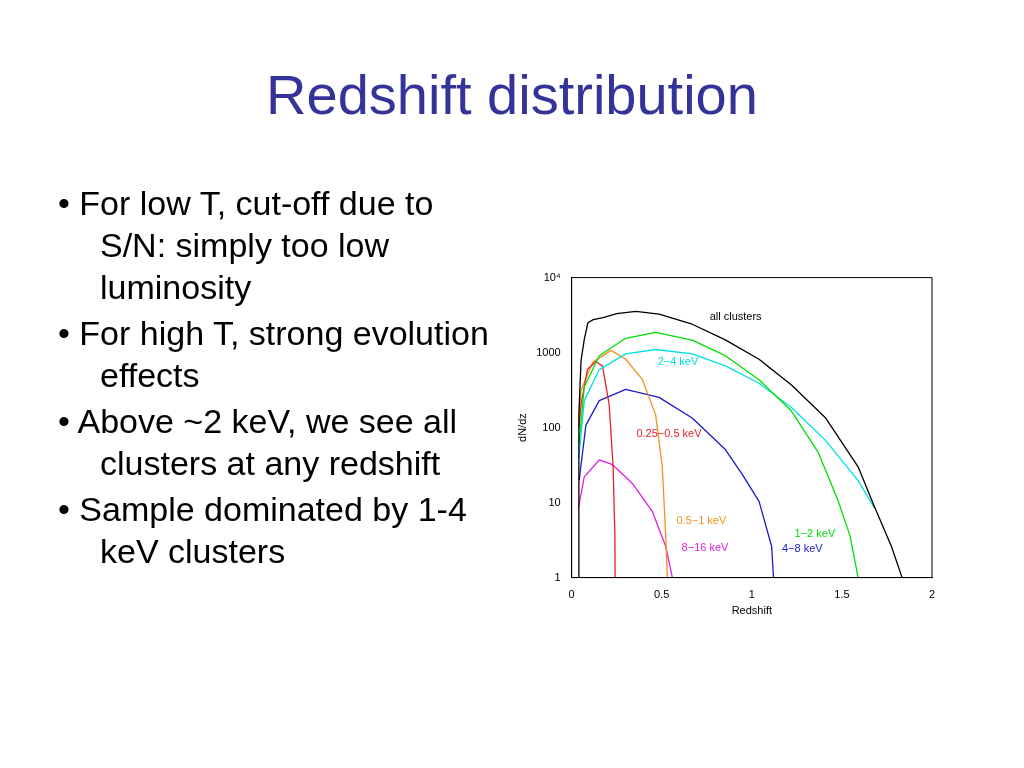 Image resolution: width=1024 pixels, height=768 pixels. What do you see at coordinates (701, 519) in the screenshot?
I see `series-label: 0.5−1 keV` at bounding box center [701, 519].